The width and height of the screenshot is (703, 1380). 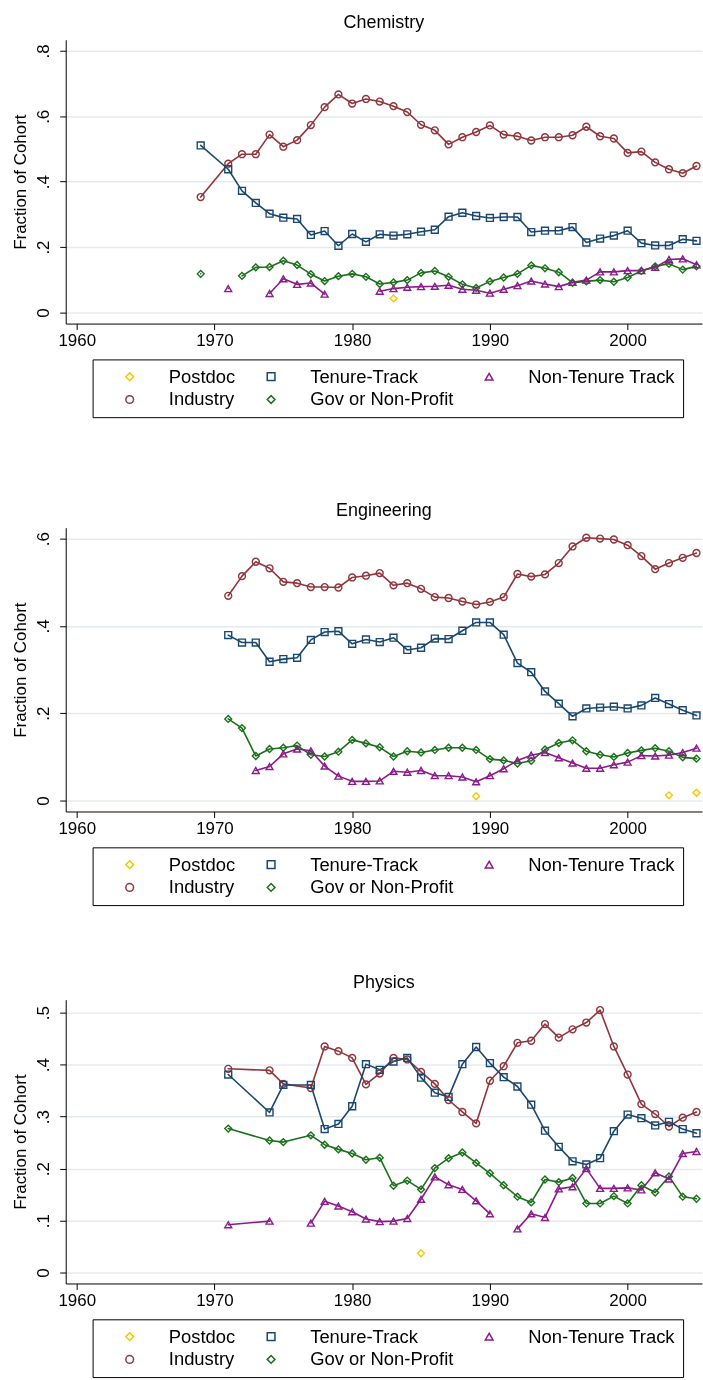 What do you see at coordinates (202, 1359) in the screenshot?
I see `legend-label: Industry` at bounding box center [202, 1359].